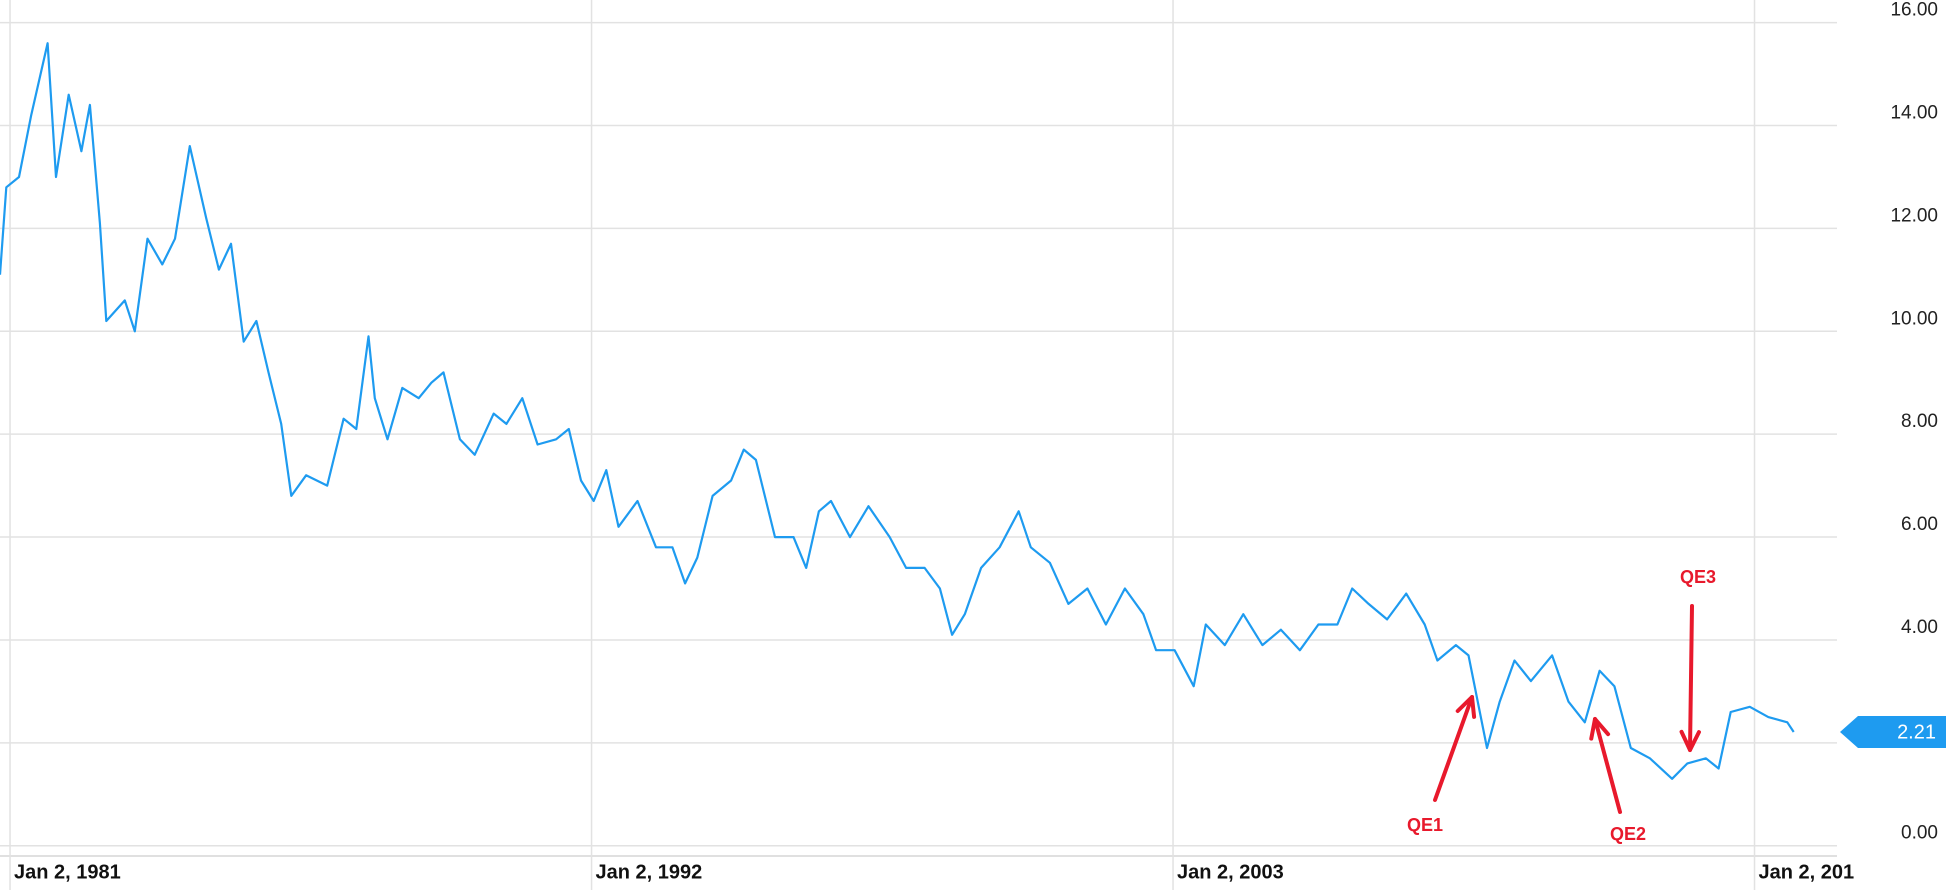 The image size is (1950, 890). Describe the element at coordinates (1919, 524) in the screenshot. I see `y-tick-label: 6.00` at that location.